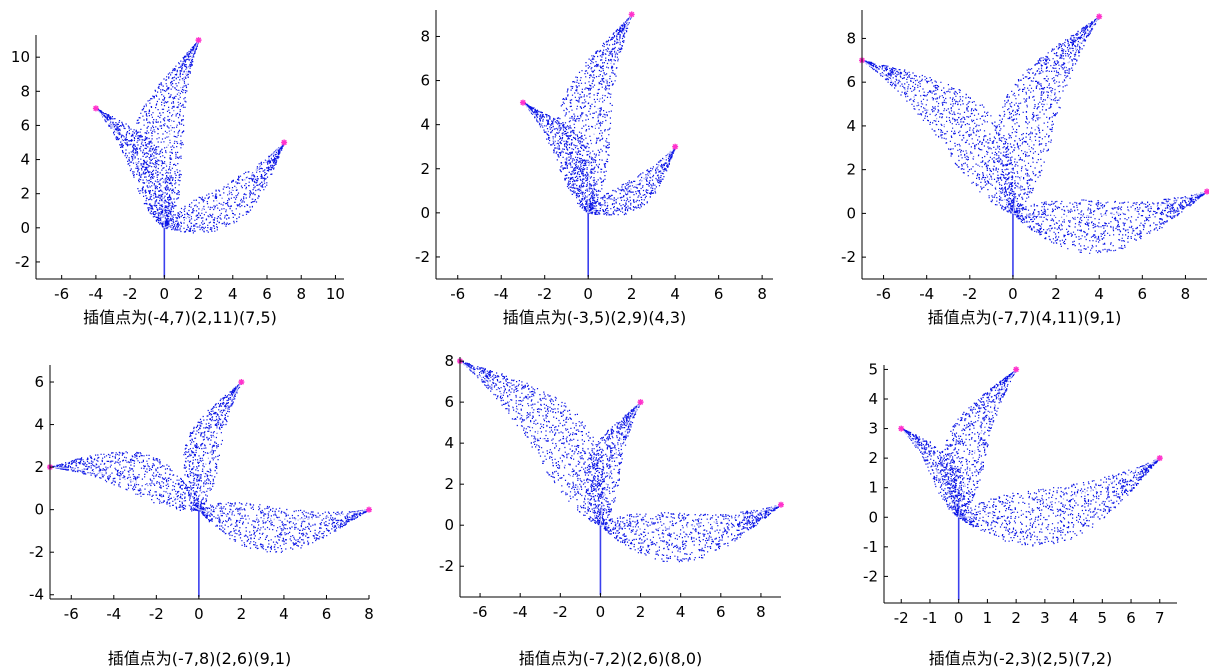  I want to click on y-tick-label: 3, so click(873, 429).